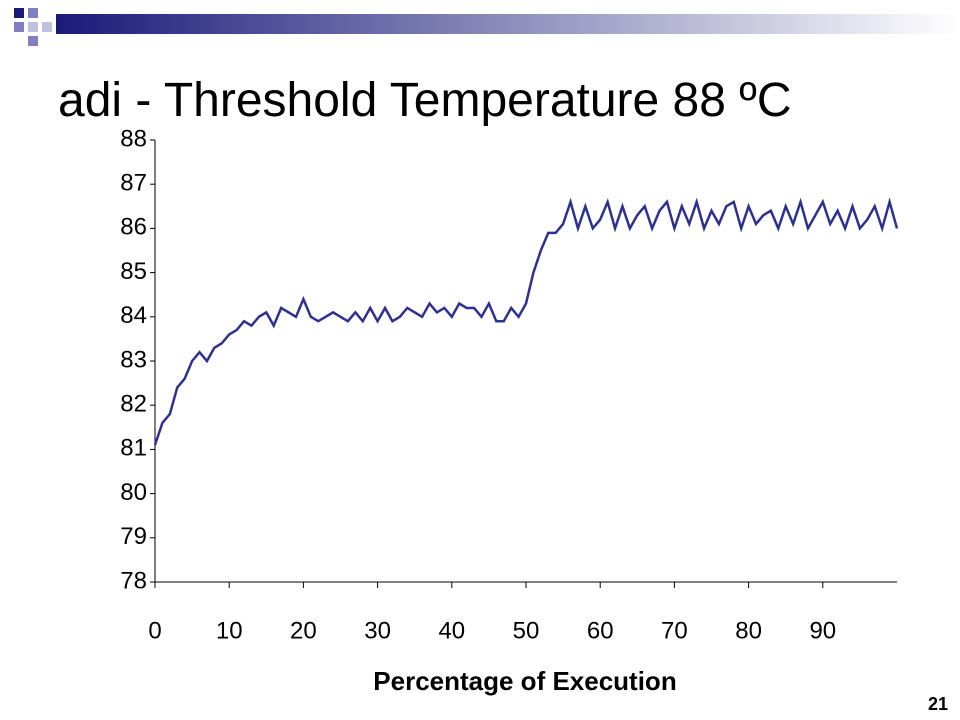  What do you see at coordinates (938, 704) in the screenshot?
I see `page-number: 21` at bounding box center [938, 704].